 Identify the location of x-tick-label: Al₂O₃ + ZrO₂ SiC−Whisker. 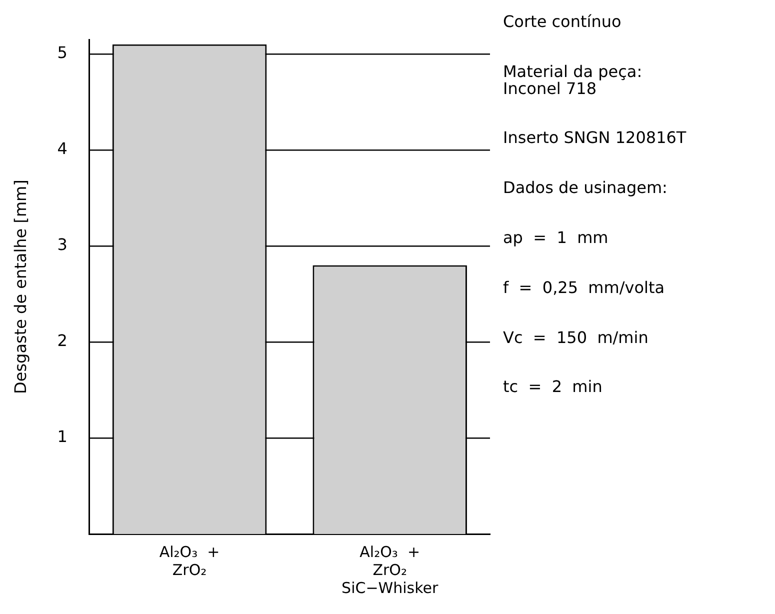
(390, 569).